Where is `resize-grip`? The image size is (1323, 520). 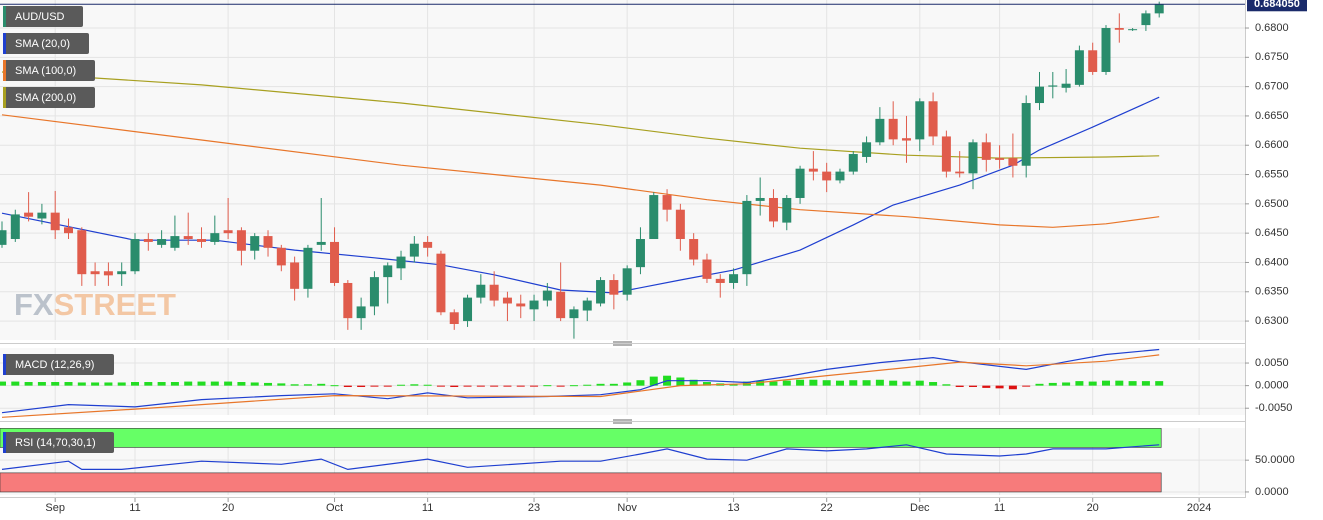 resize-grip is located at coordinates (622, 382).